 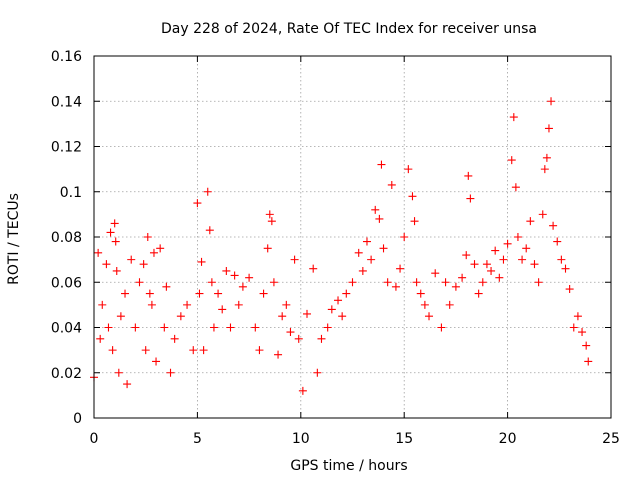 I want to click on y-tick-label: 0.12, so click(x=66, y=148).